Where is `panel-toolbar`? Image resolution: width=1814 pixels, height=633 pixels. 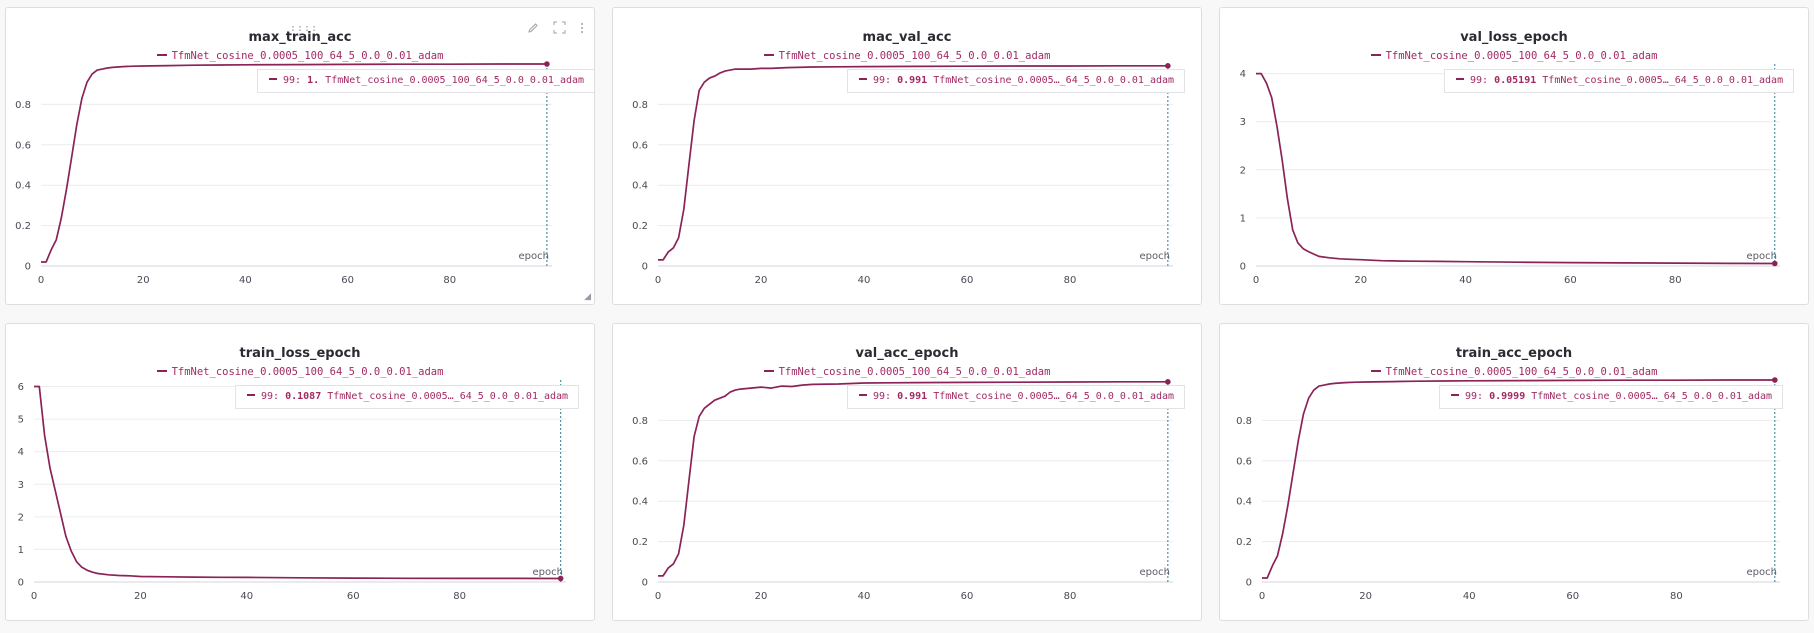
panel-toolbar is located at coordinates (550, 29).